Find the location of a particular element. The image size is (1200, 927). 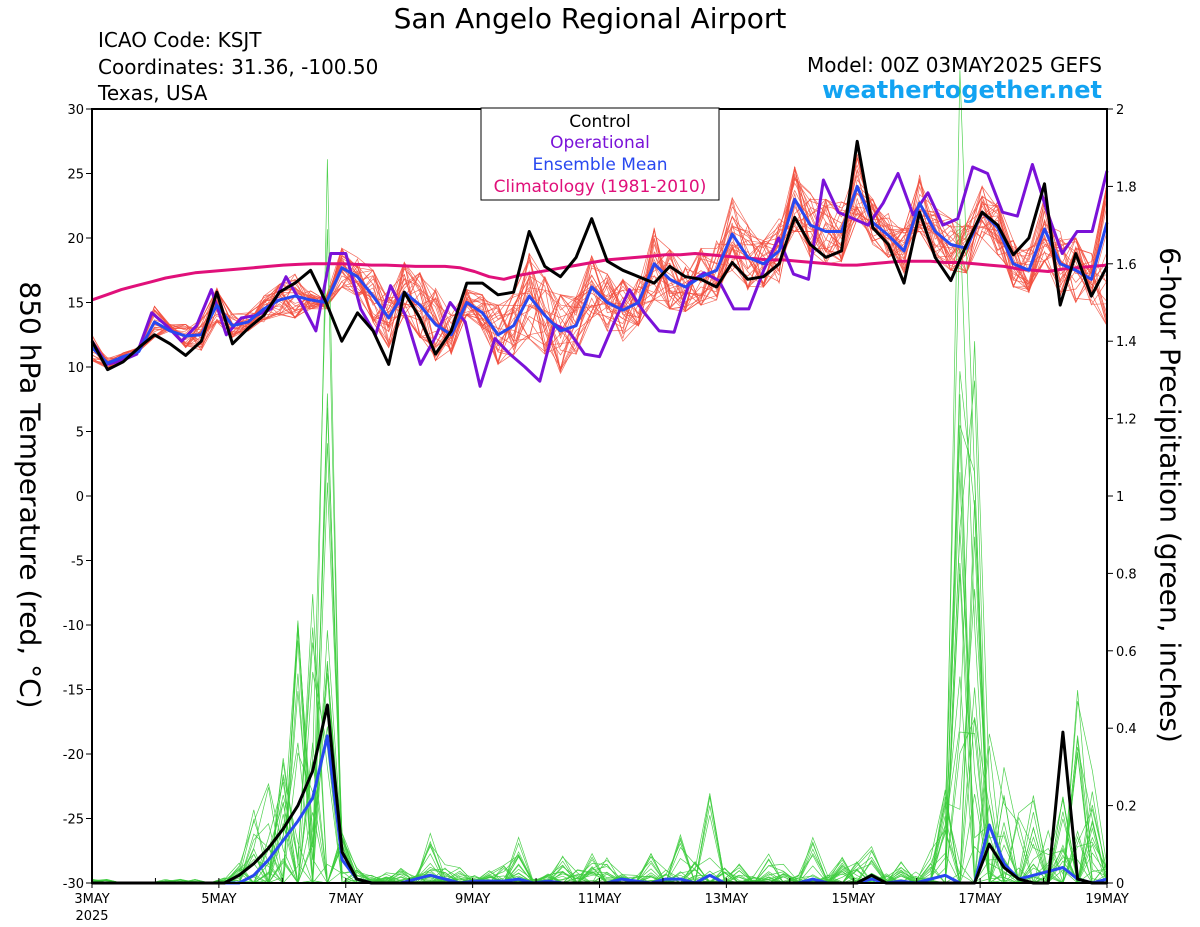

chart-title: San Angelo Regional Airport is located at coordinates (590, 18).